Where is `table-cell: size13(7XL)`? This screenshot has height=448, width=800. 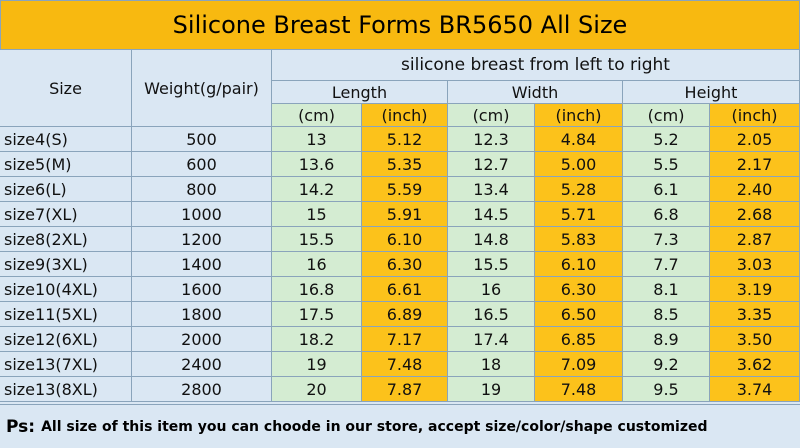 table-cell: size13(7XL) is located at coordinates (66, 364).